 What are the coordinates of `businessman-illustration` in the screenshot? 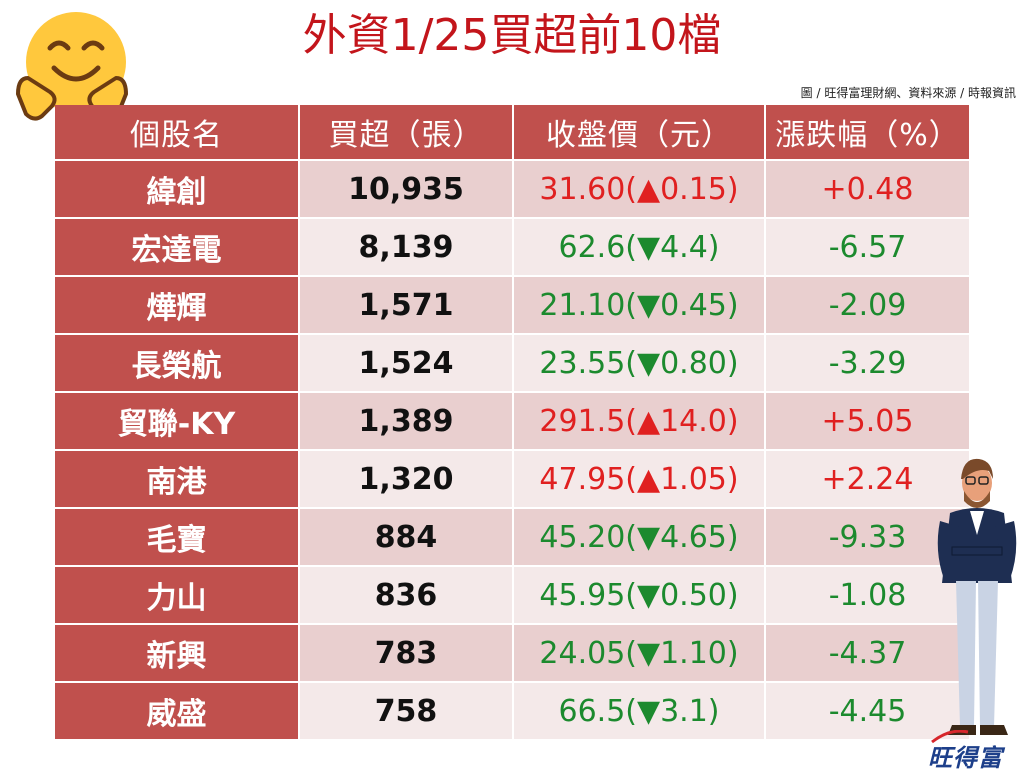 It's located at (977, 596).